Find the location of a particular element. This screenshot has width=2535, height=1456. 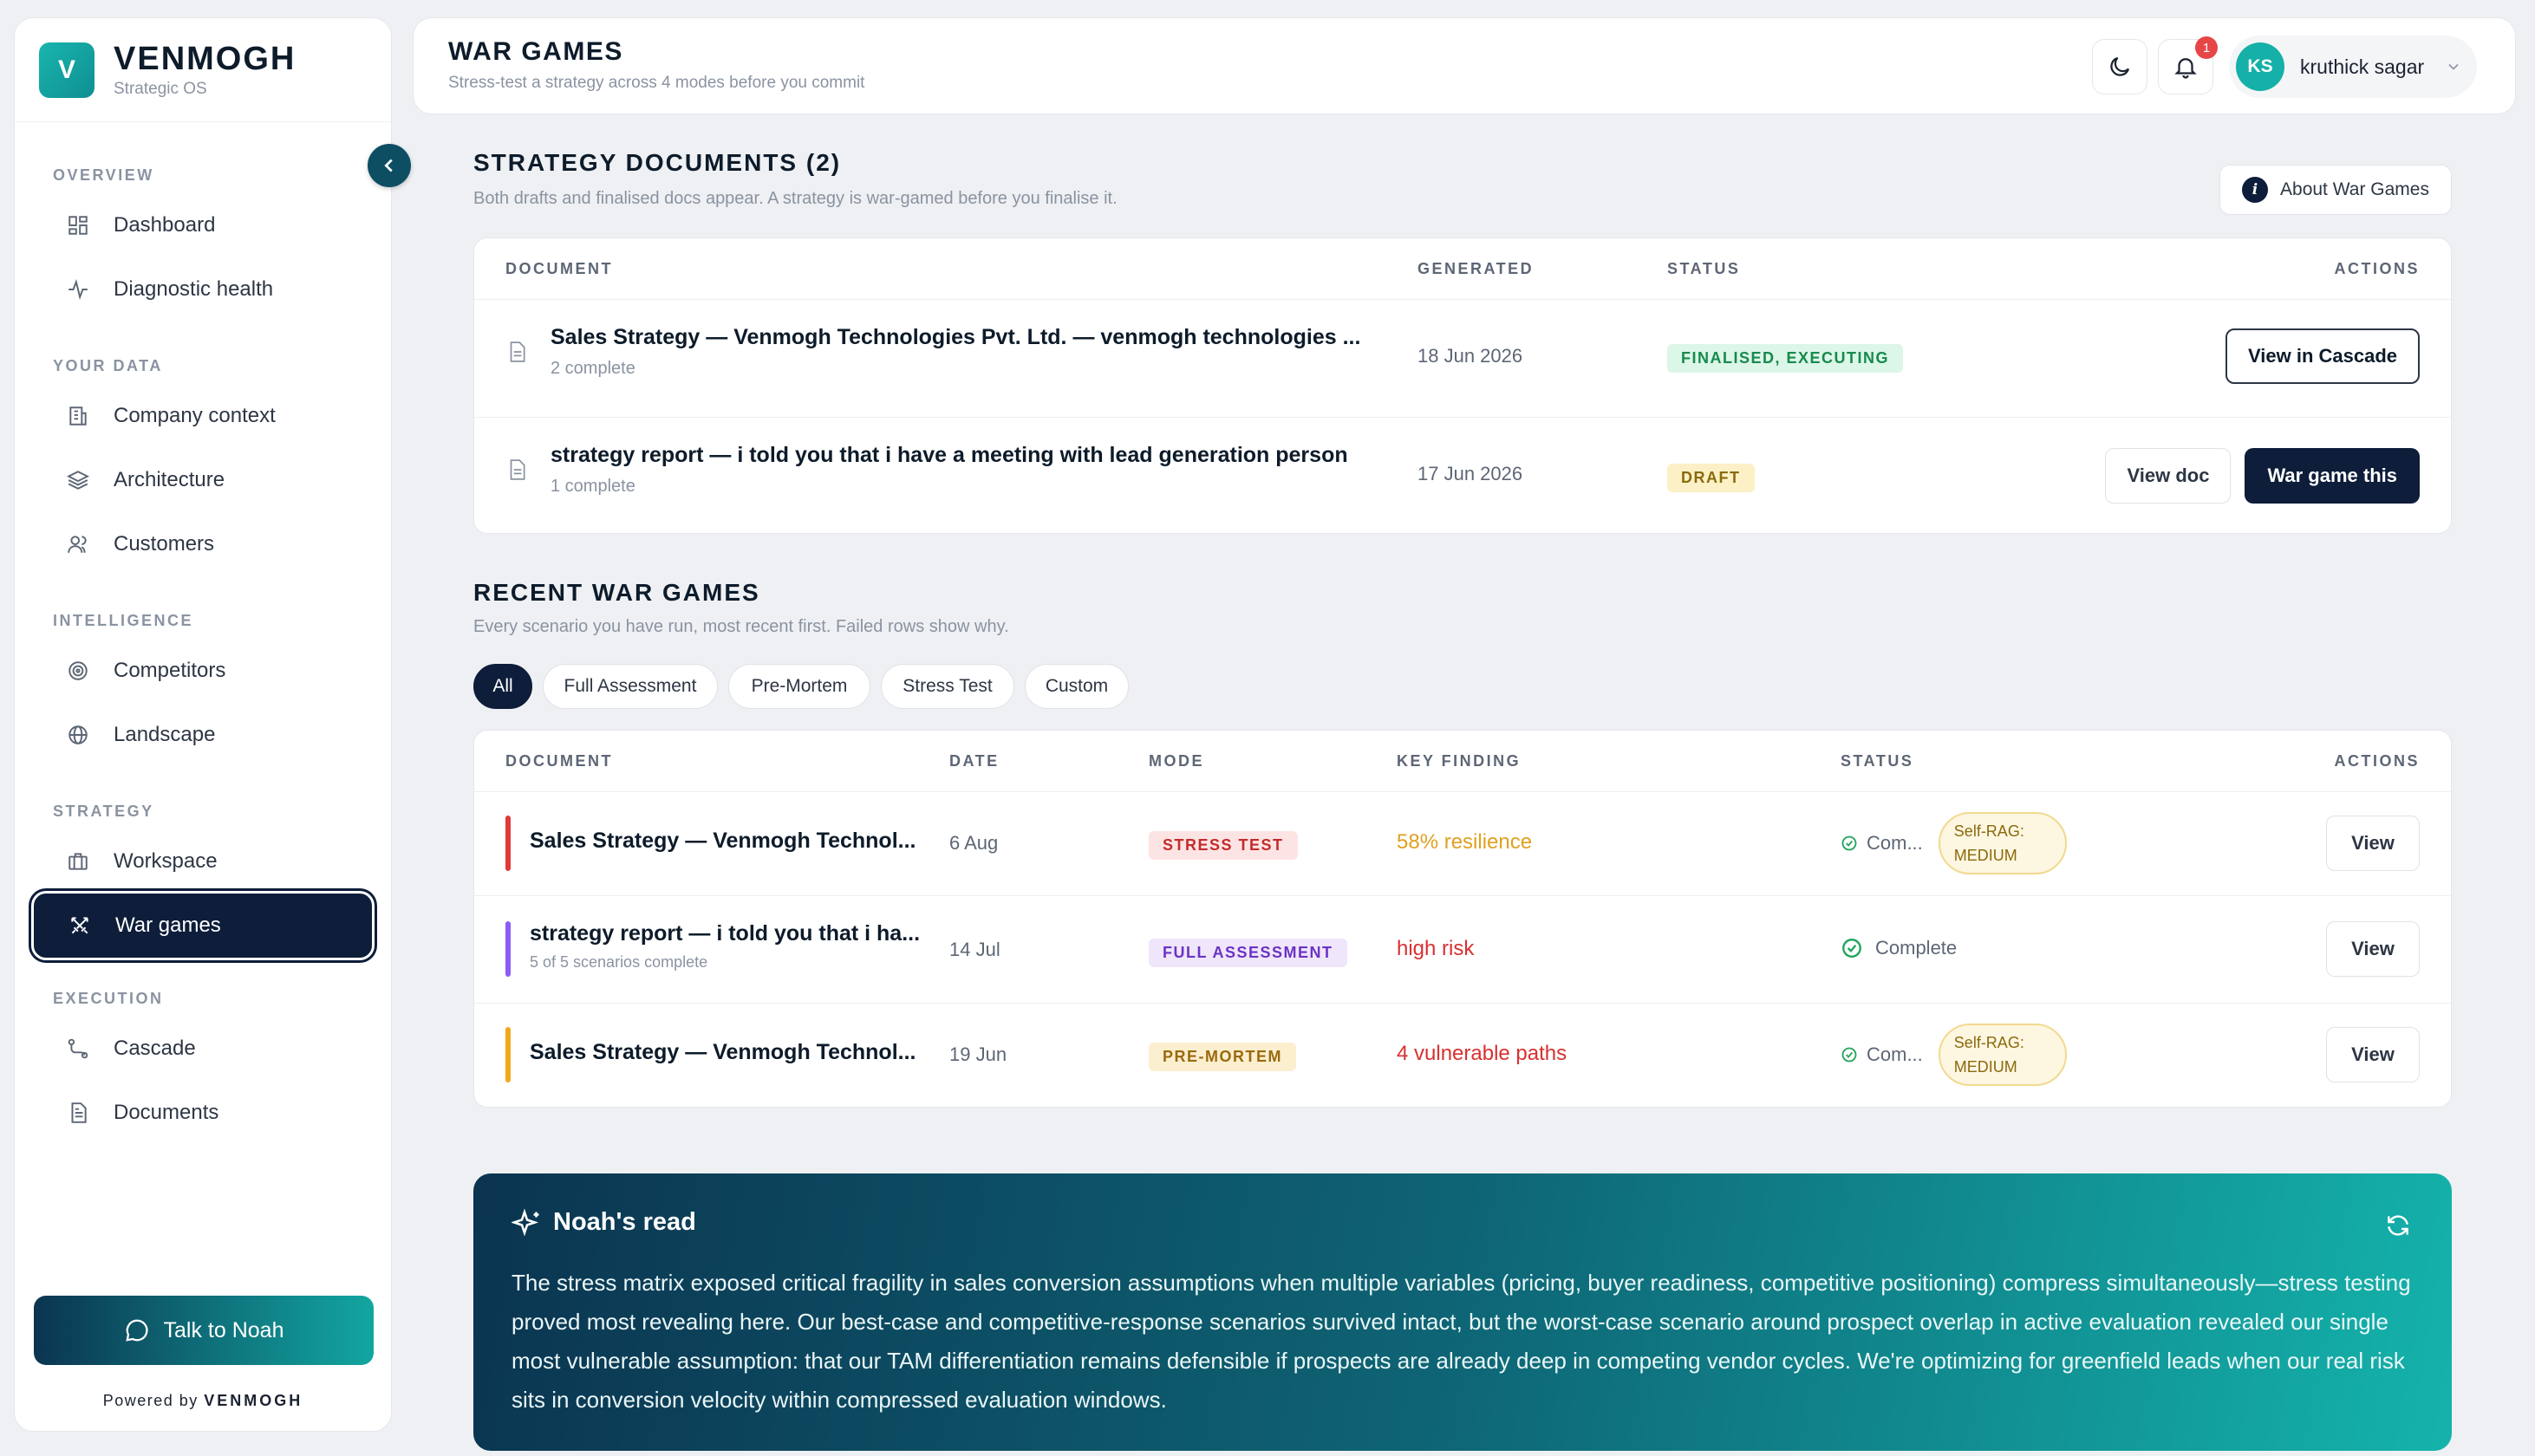

filter-stress-test: Stress Test is located at coordinates (947, 686).